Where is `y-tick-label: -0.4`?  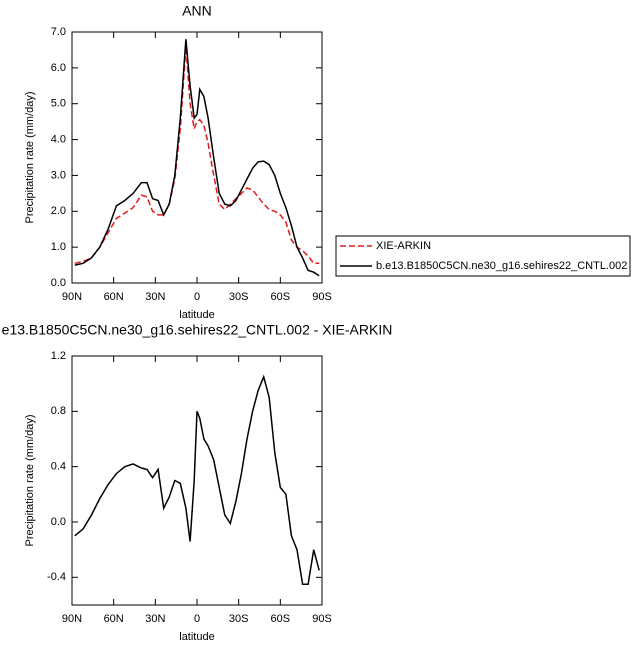 y-tick-label: -0.4 is located at coordinates (56, 577).